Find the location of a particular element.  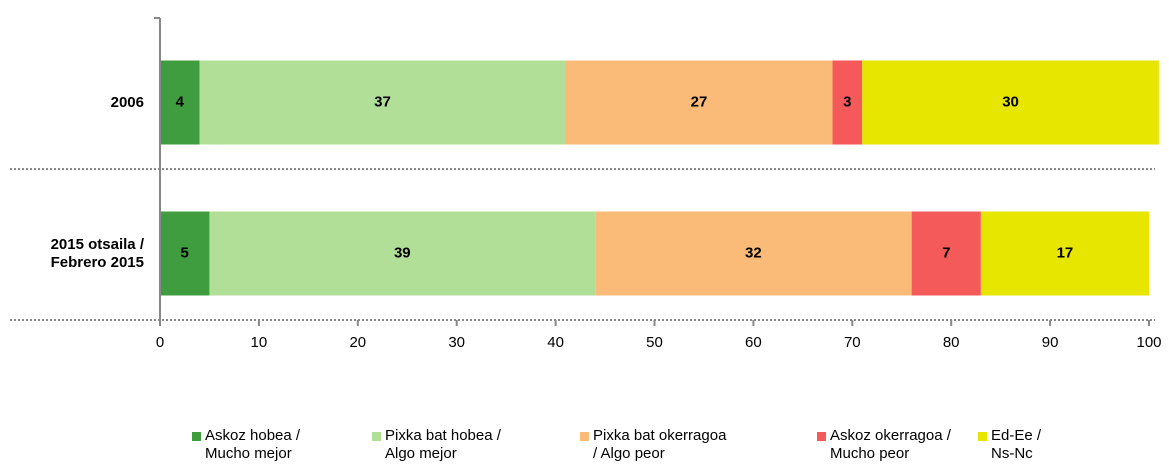

value-label: 4 is located at coordinates (180, 101).